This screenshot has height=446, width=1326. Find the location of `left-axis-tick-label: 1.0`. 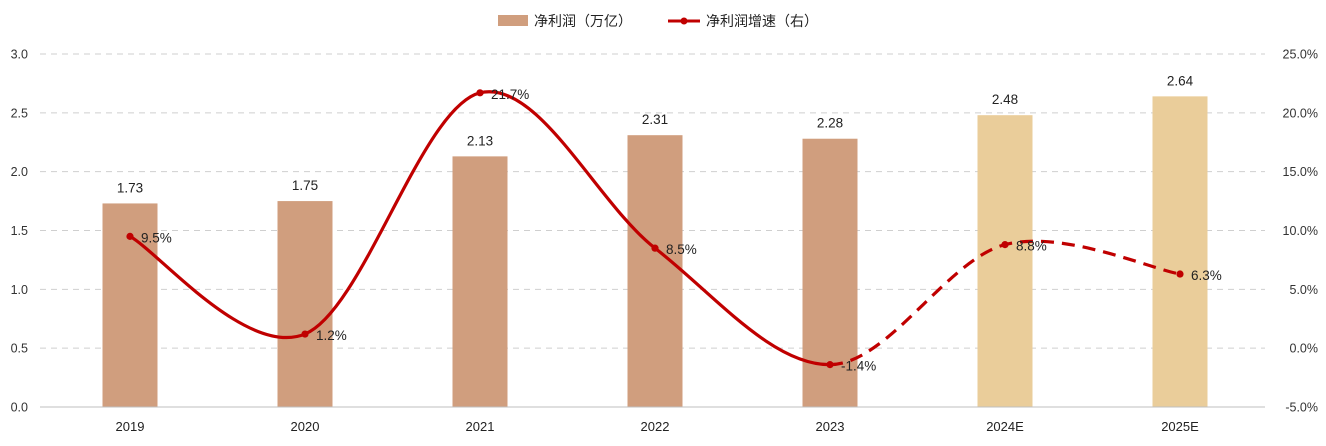

left-axis-tick-label: 1.0 is located at coordinates (19, 290).